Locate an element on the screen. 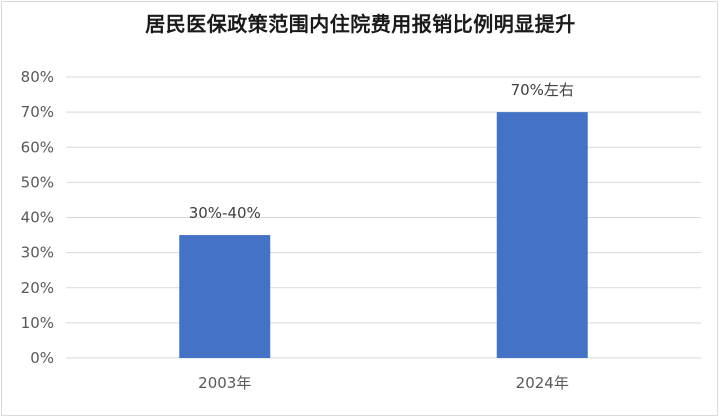  y-axis-ticks: 0% 10% 20% 30% 40% 50% 60% 70% 80% is located at coordinates (37, 217).